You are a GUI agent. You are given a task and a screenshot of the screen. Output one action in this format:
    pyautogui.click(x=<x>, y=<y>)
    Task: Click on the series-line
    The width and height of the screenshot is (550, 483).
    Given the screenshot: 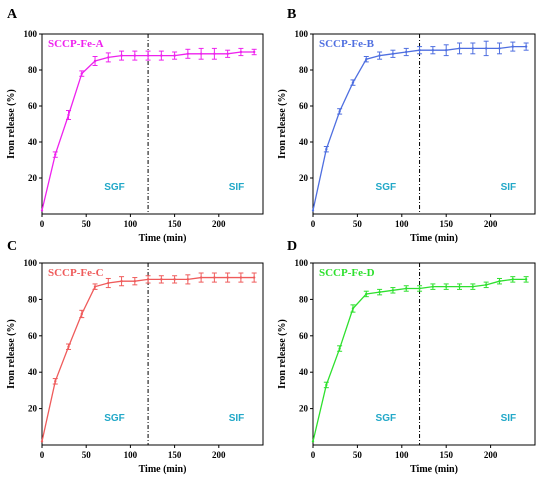 What is the action you would take?
    pyautogui.click(x=148, y=131)
    